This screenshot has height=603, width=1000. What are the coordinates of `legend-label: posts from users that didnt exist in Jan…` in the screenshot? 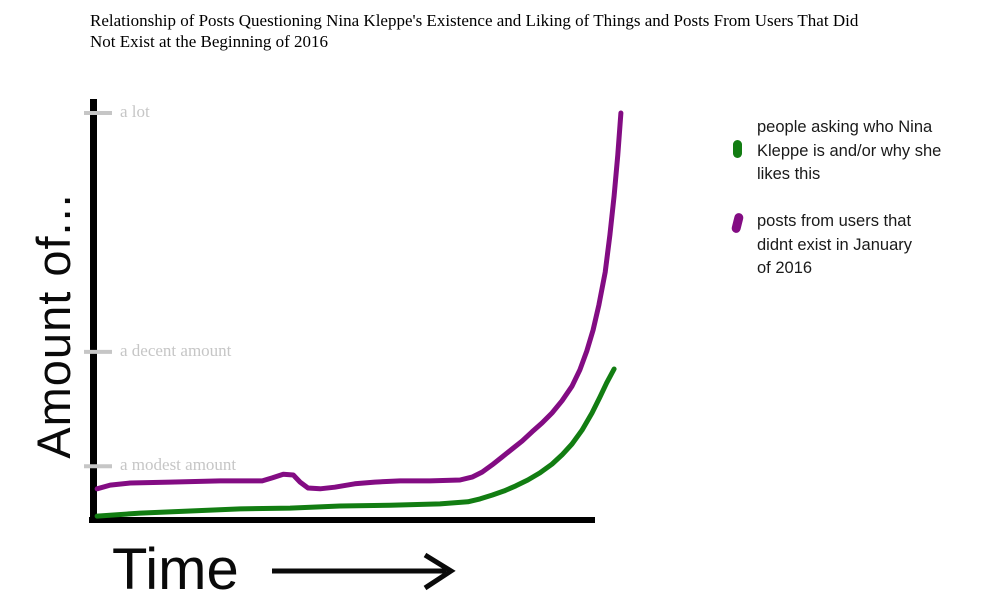 It's located at (835, 244).